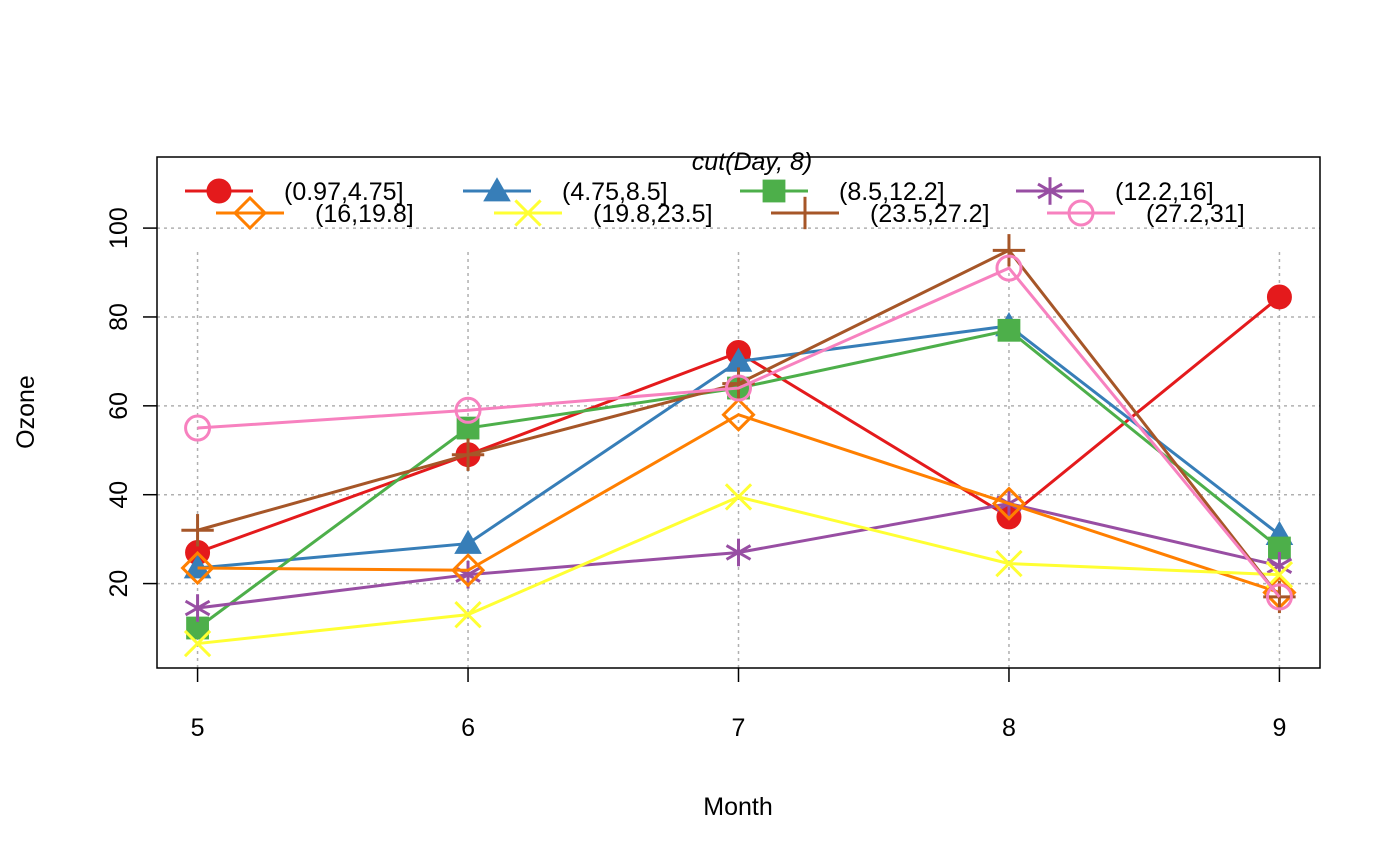 The image size is (1400, 866). I want to click on x-tick-label: 7, so click(739, 728).